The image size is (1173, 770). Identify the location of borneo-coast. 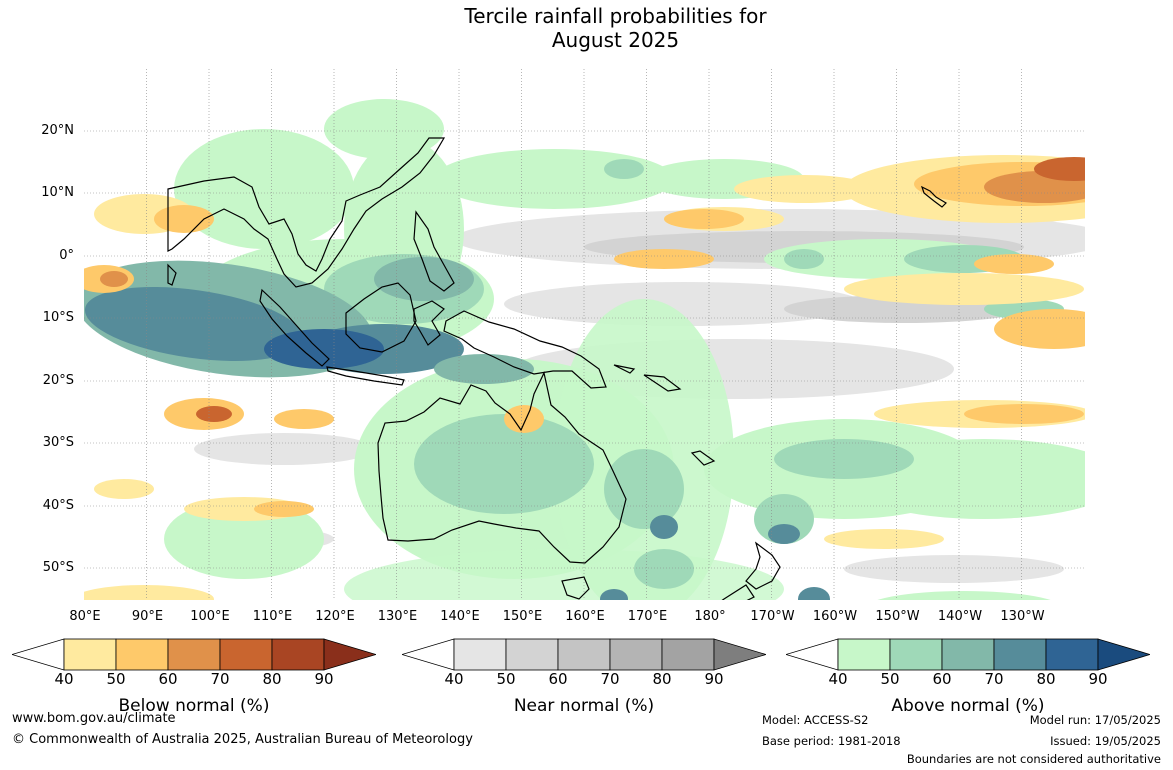
(381, 317).